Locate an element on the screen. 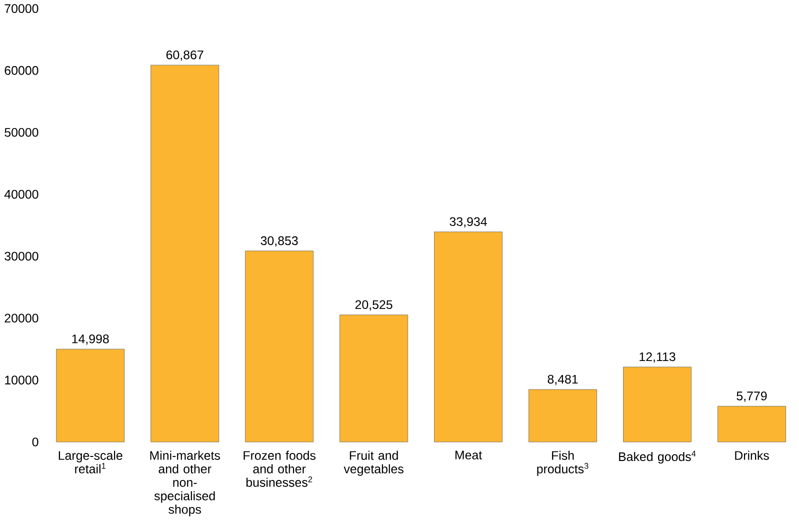  x-tick-label: Meat is located at coordinates (468, 455).